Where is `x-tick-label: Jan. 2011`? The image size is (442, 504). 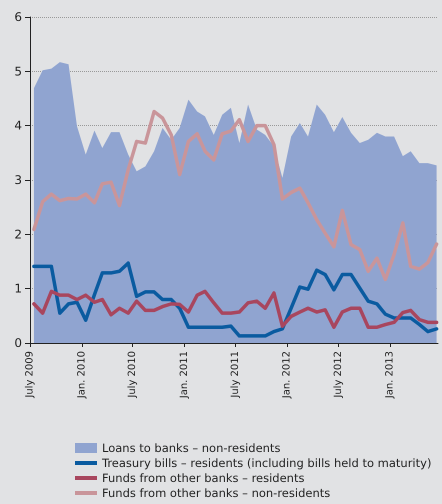 x-tick-label: Jan. 2011 is located at coordinates (184, 375).